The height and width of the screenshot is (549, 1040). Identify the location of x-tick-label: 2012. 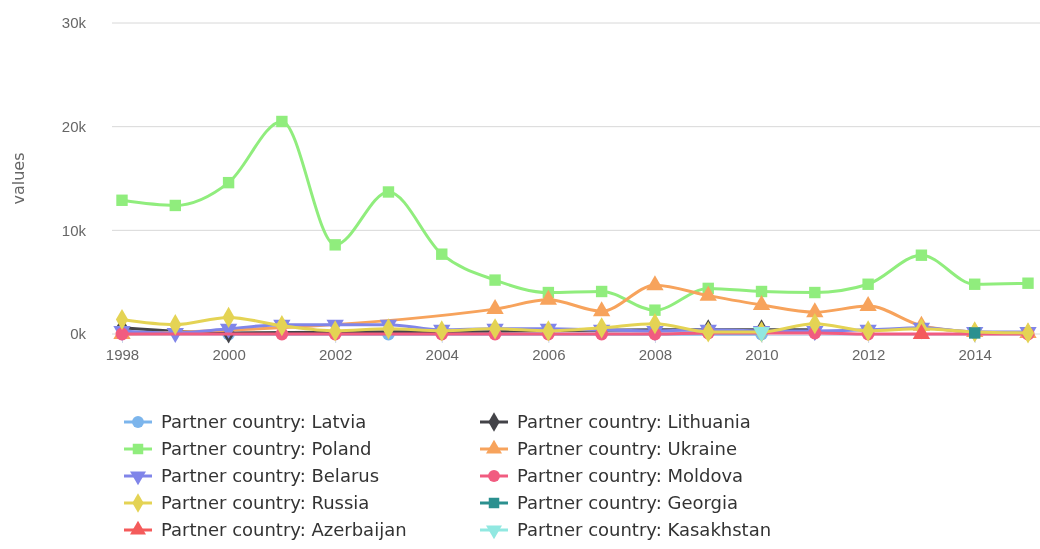
(868, 355).